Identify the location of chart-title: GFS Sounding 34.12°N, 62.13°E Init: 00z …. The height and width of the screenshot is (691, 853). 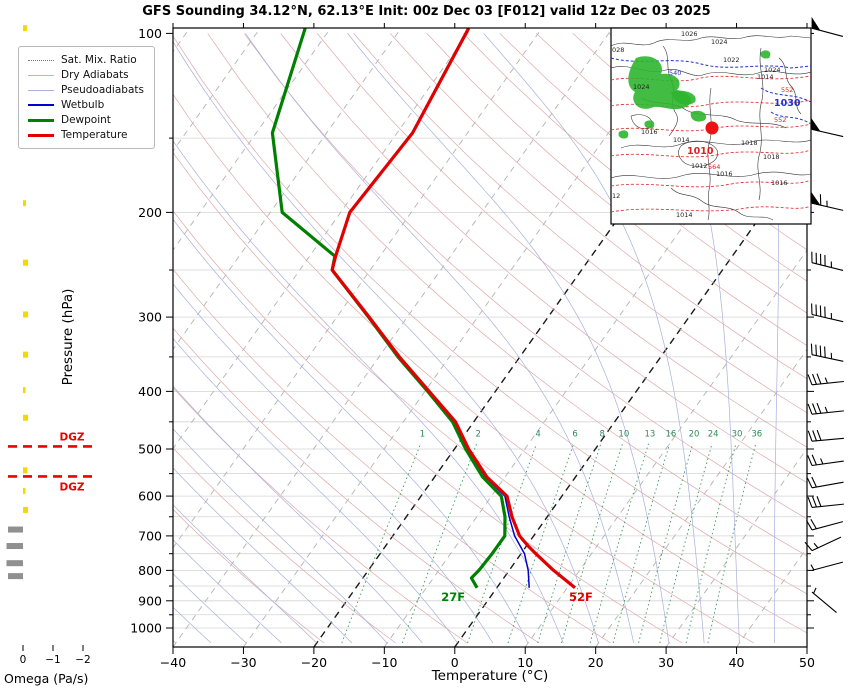
(426, 11).